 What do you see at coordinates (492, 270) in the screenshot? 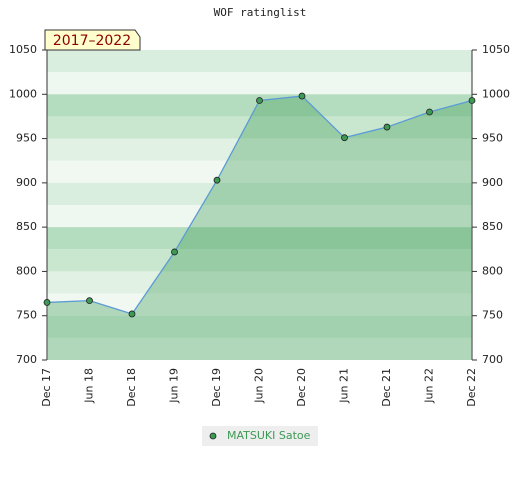
I see `y2-tick-label: 800` at bounding box center [492, 270].